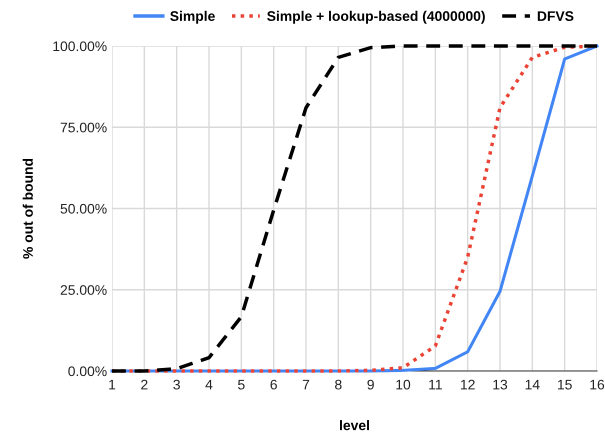  What do you see at coordinates (468, 385) in the screenshot?
I see `x-tick-label: 12` at bounding box center [468, 385].